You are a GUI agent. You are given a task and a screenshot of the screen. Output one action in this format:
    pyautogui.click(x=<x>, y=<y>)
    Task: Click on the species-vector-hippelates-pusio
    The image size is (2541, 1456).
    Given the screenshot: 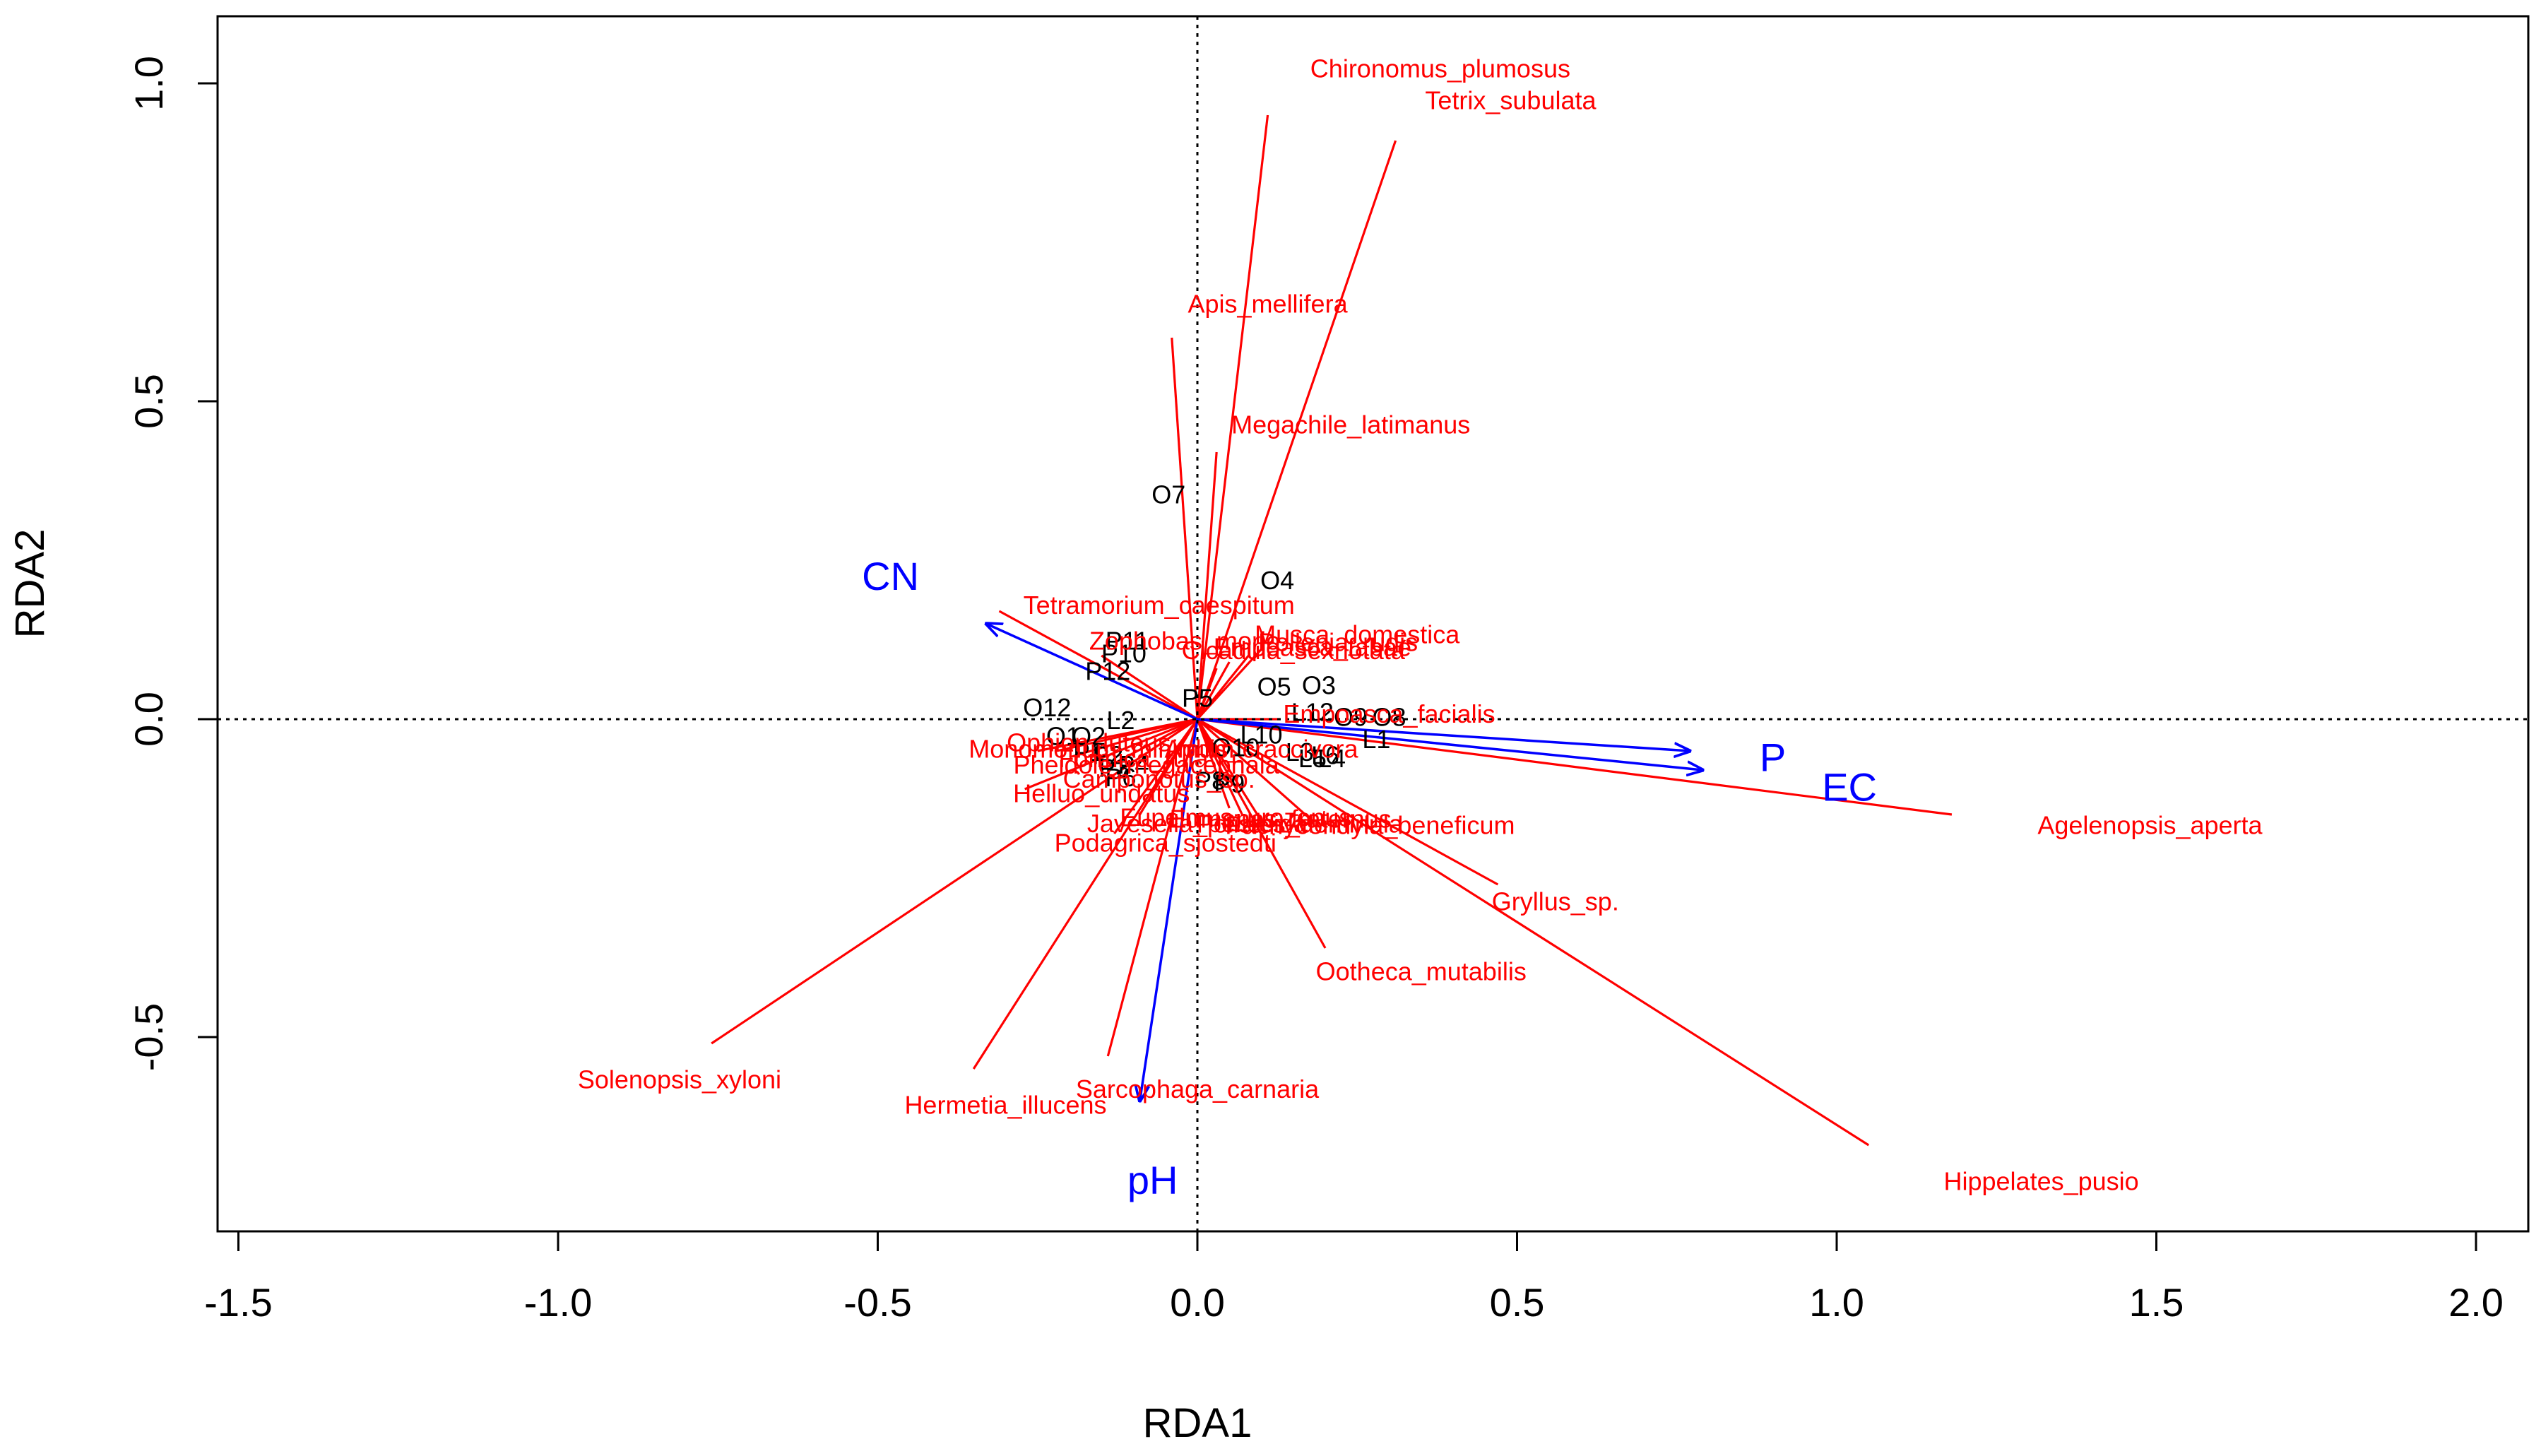 What is the action you would take?
    pyautogui.click(x=1533, y=933)
    